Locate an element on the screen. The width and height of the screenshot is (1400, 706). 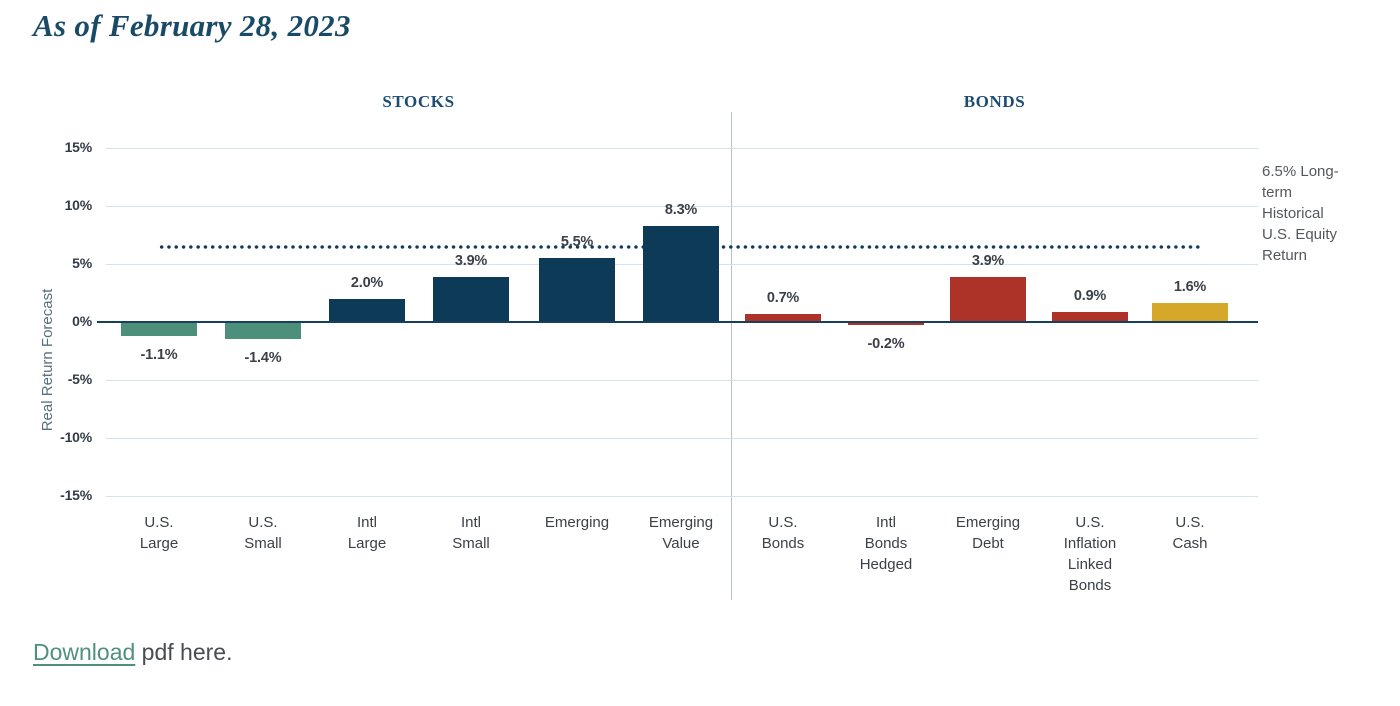
x-axis-label: U.S. Small is located at coordinates (263, 533).